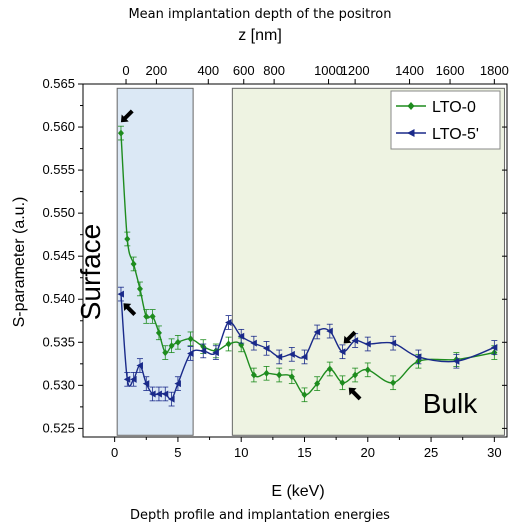  Describe the element at coordinates (411, 133) in the screenshot. I see `legend-marker` at that location.